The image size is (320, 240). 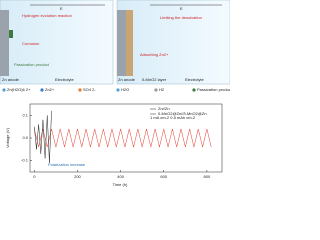 I want to click on label: Adsorbing Zn2+, so click(x=154, y=54).